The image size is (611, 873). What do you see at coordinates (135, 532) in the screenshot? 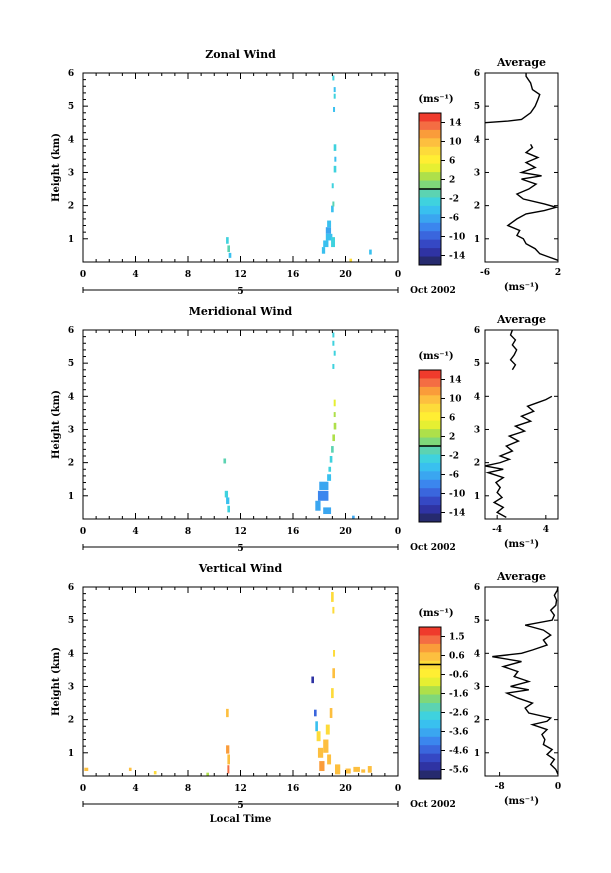
I see `x-tick-label: 4` at bounding box center [135, 532].